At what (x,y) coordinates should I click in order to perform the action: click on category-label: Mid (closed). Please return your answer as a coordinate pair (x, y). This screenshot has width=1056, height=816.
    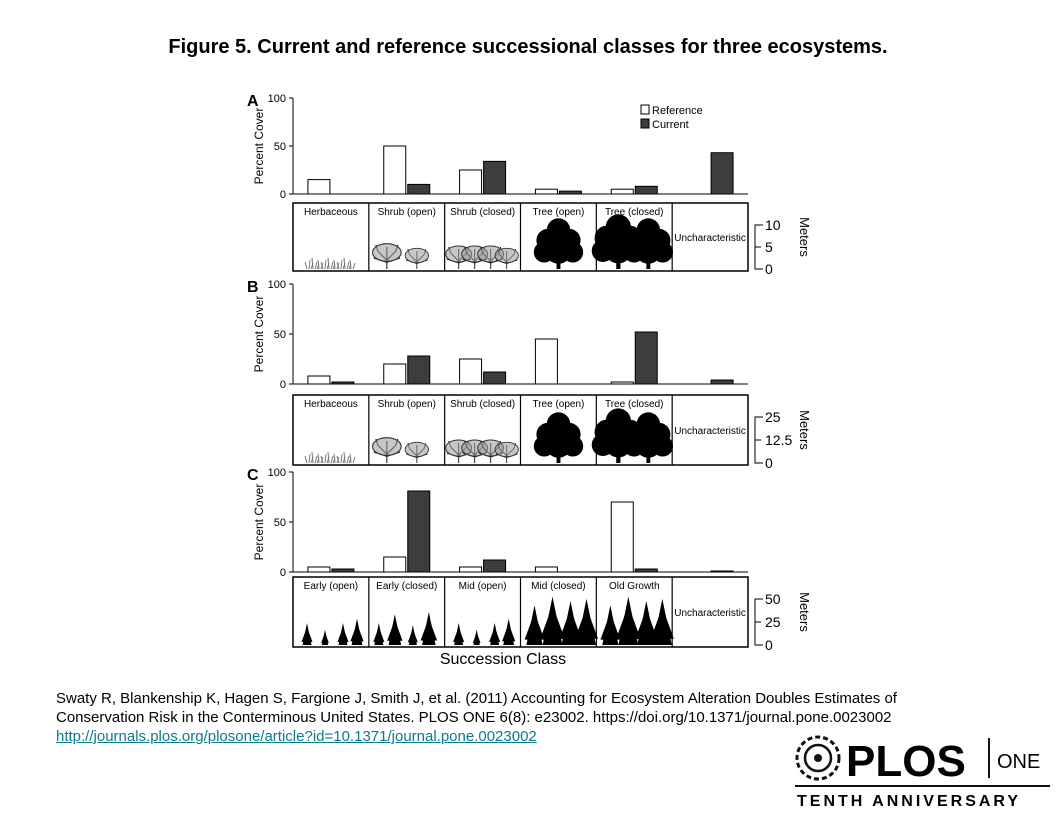
    Looking at the image, I should click on (558, 586).